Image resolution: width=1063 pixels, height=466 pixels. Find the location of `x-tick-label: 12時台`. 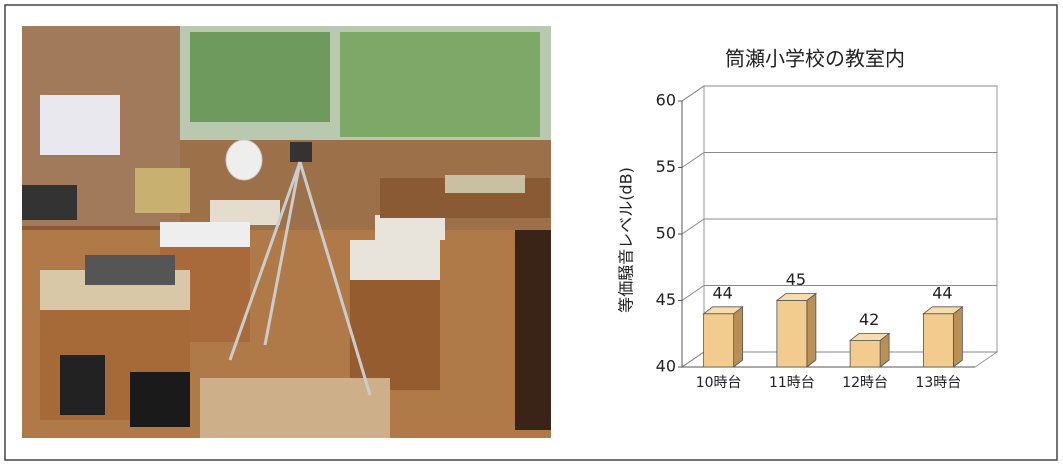

x-tick-label: 12時台 is located at coordinates (865, 383).